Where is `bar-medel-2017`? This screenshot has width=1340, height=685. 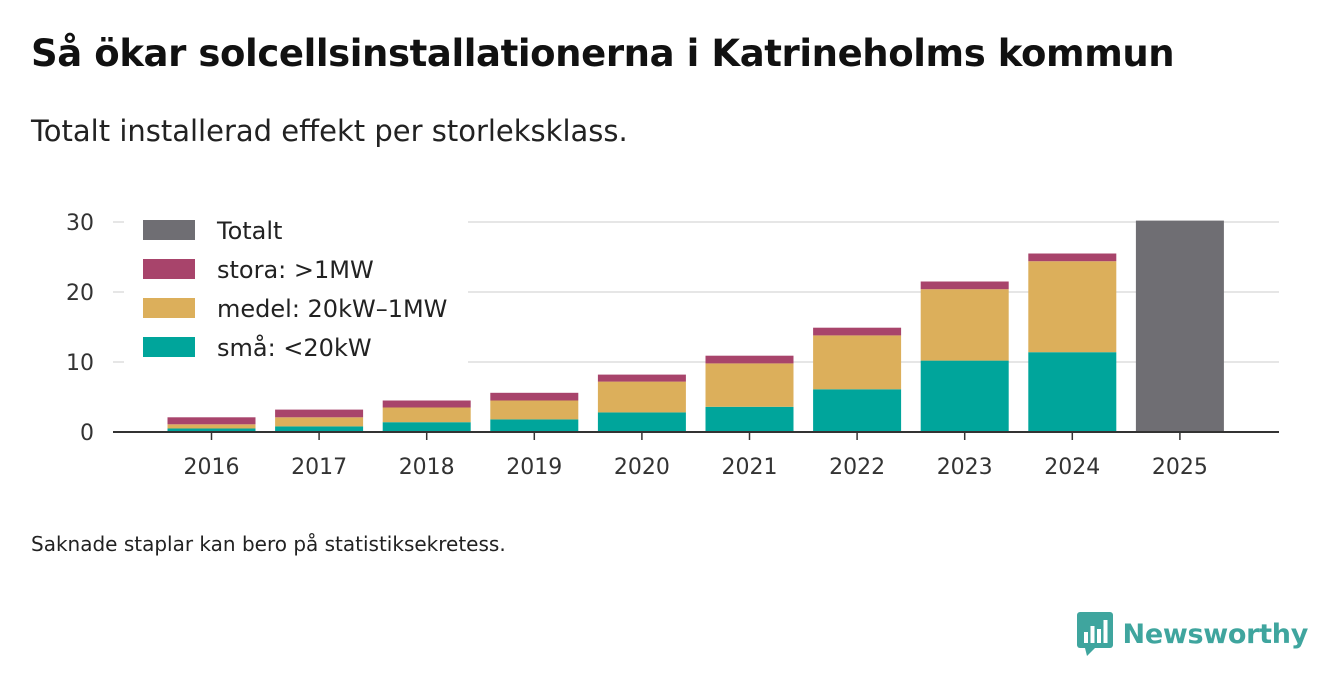 bar-medel-2017 is located at coordinates (319, 422).